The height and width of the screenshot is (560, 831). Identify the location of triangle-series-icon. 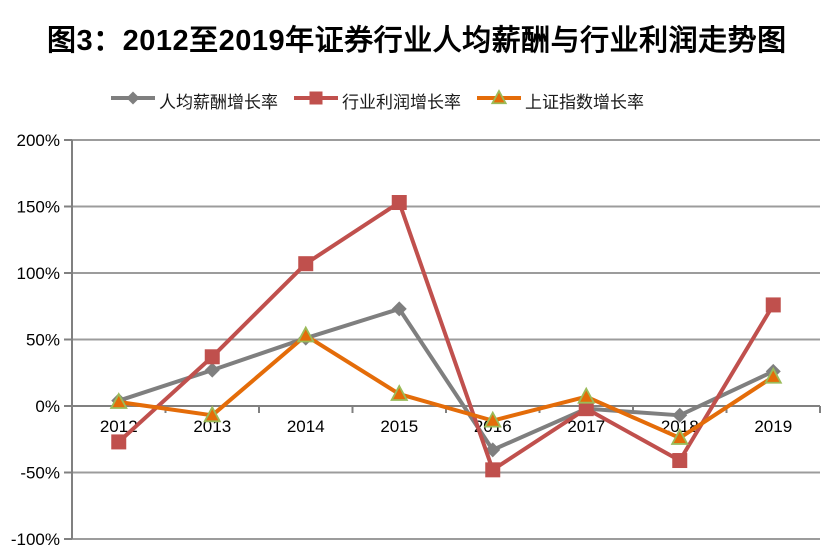
(499, 100).